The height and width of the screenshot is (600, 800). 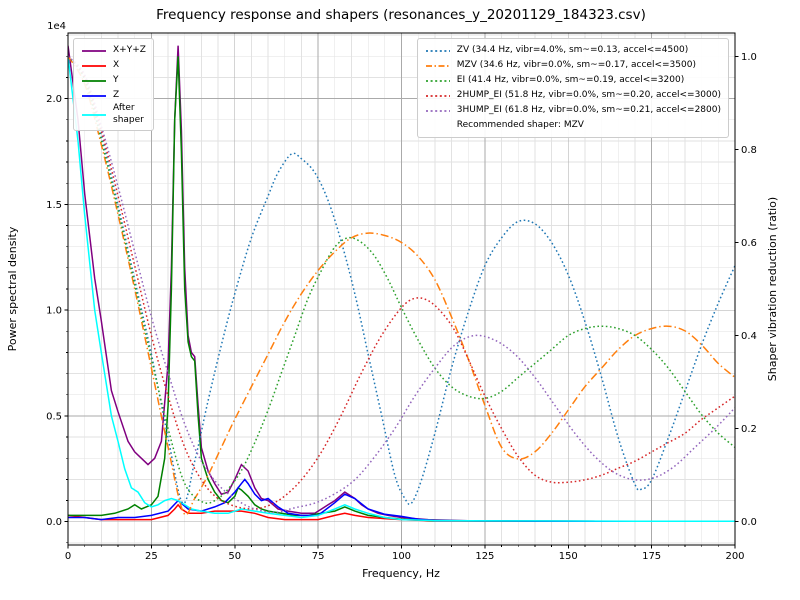 I want to click on y-left-tick-label: 0.5, so click(x=54, y=416).